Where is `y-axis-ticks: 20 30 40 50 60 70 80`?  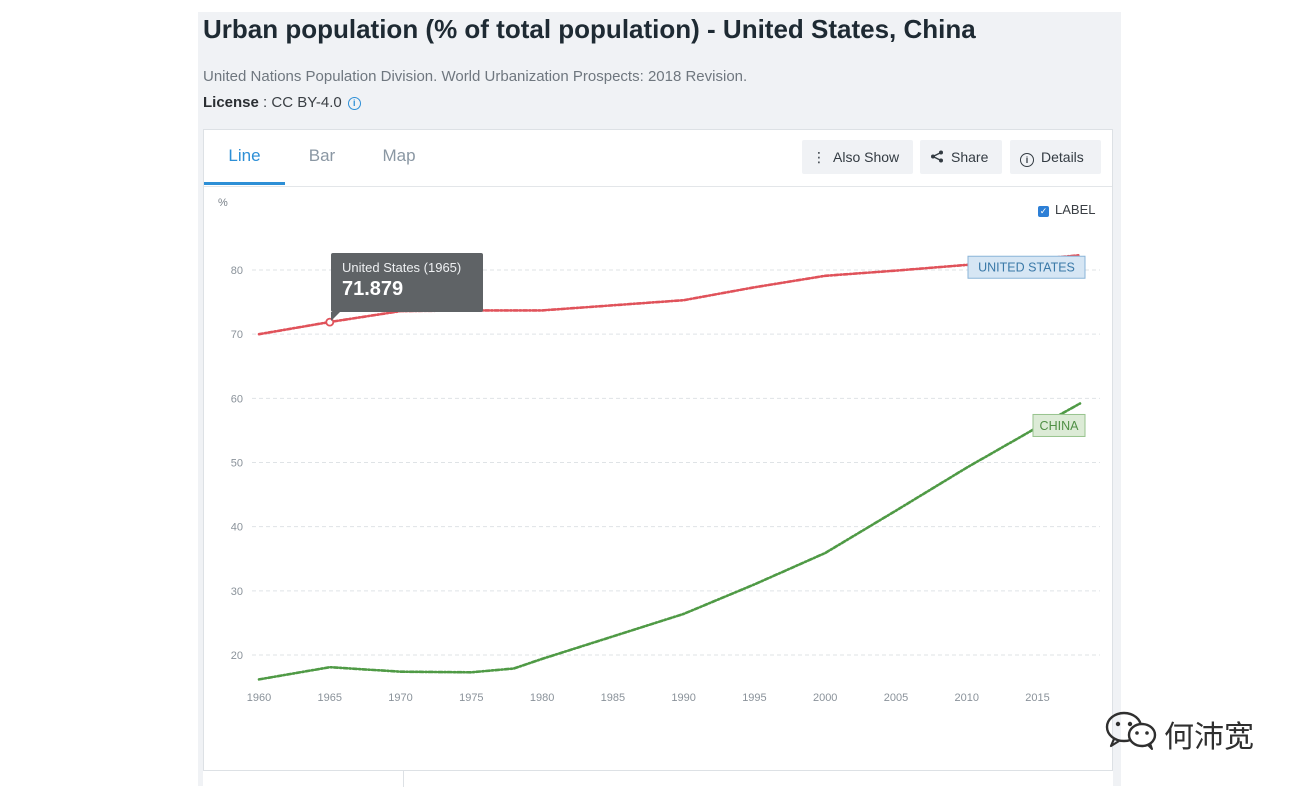 y-axis-ticks: 20 30 40 50 60 70 80 is located at coordinates (237, 463).